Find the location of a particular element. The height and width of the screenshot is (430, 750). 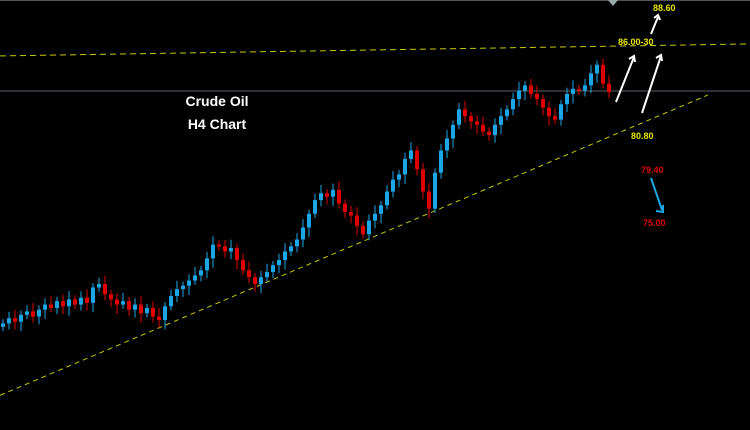

resistance-line is located at coordinates (375, 50).